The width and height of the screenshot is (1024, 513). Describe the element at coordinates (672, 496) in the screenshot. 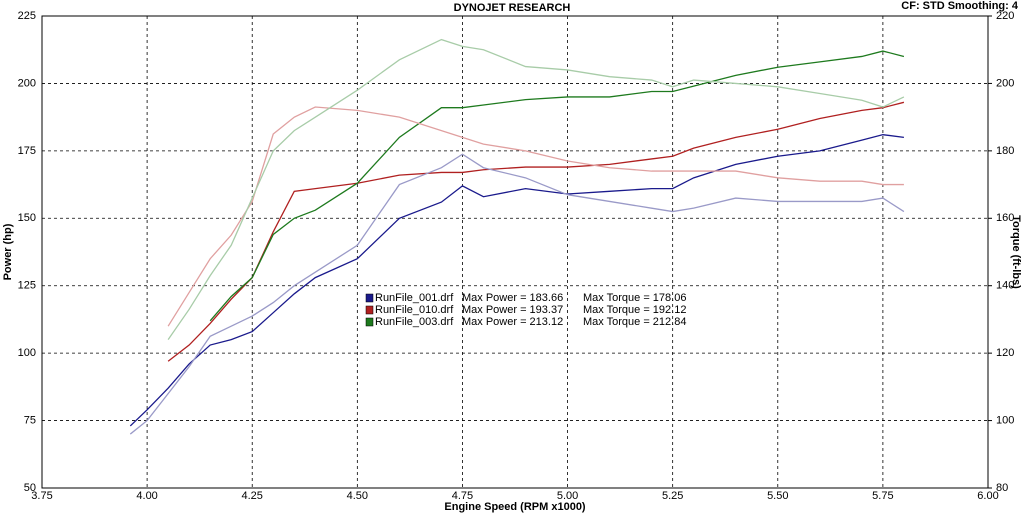

I see `x-tick-label: 5.25` at that location.